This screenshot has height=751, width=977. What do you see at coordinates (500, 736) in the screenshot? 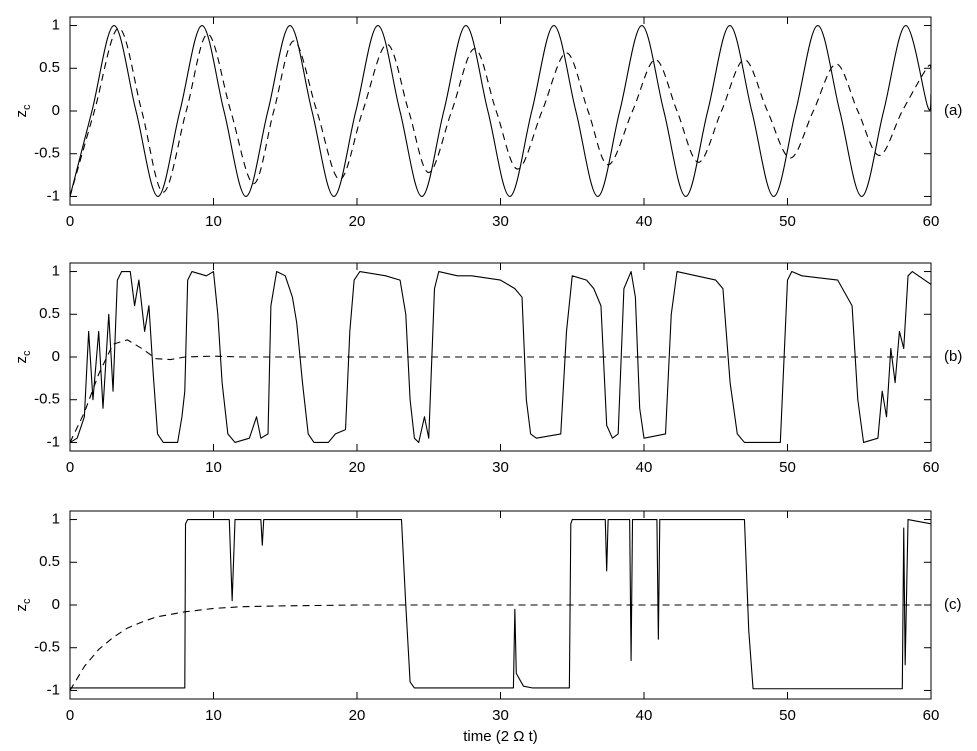
I see `x-axis-label: time (2 Ω t)` at bounding box center [500, 736].